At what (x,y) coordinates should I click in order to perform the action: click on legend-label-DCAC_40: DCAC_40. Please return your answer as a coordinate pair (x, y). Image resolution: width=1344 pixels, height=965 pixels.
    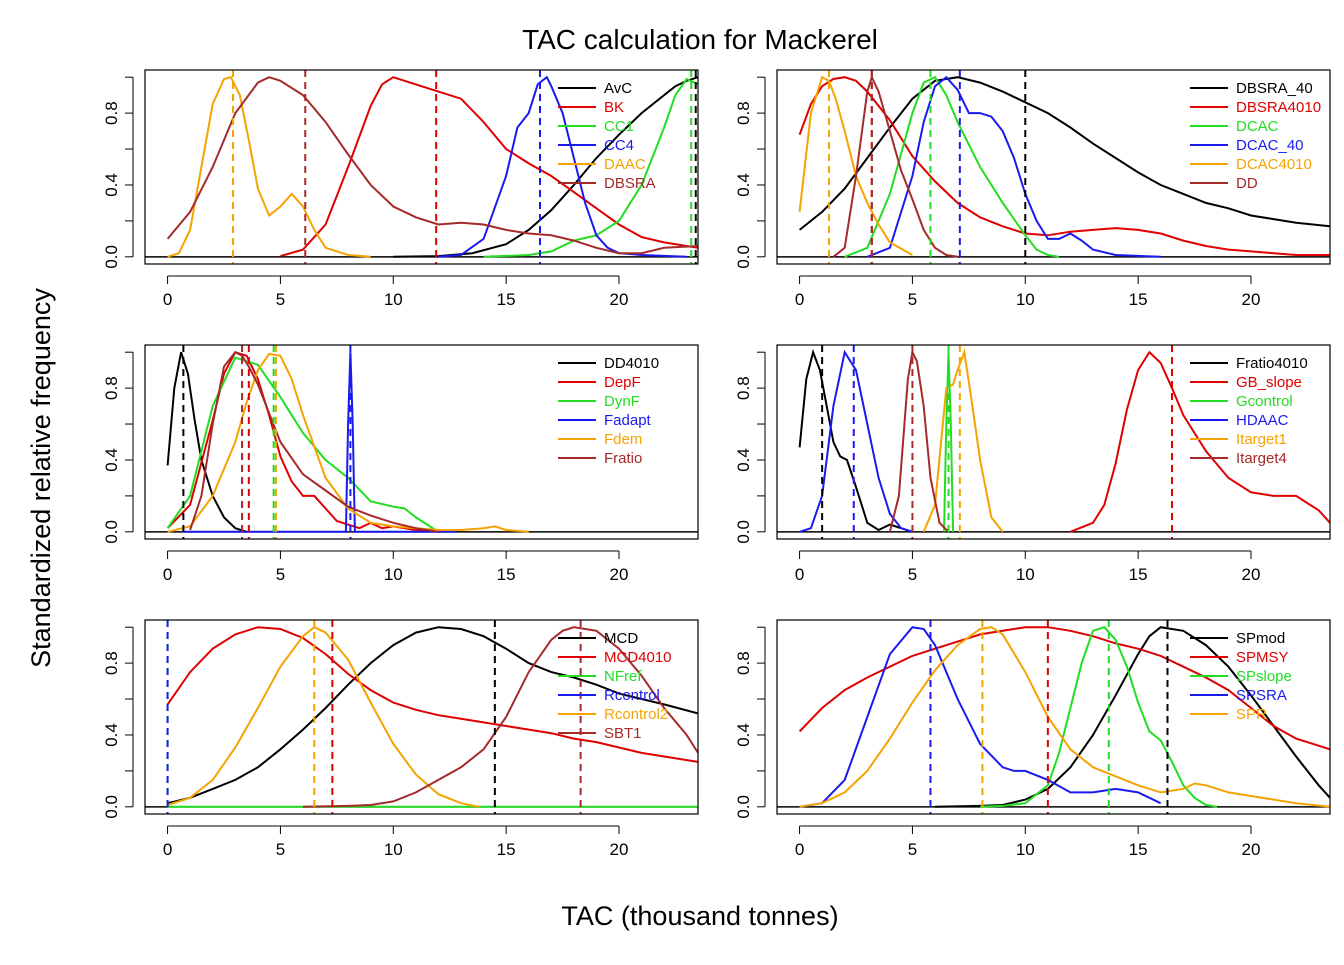
    Looking at the image, I should click on (1270, 145).